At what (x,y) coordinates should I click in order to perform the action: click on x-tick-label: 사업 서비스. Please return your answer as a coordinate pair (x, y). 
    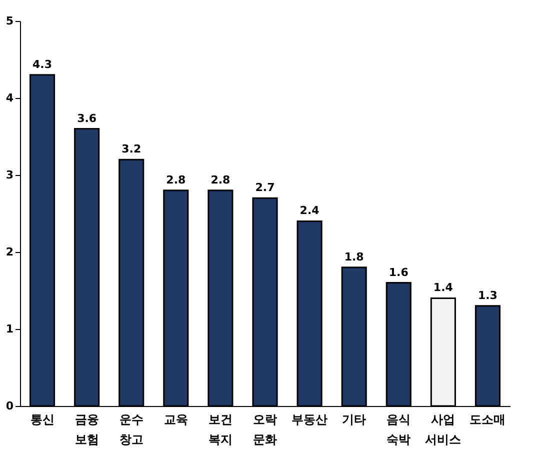
    Looking at the image, I should click on (443, 429).